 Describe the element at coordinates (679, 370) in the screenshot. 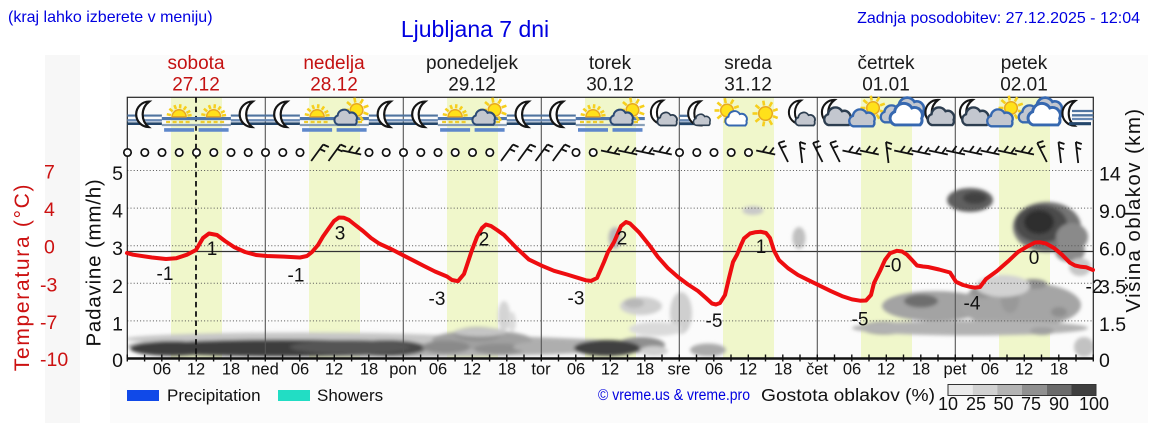

I see `svg-text: sre` at that location.